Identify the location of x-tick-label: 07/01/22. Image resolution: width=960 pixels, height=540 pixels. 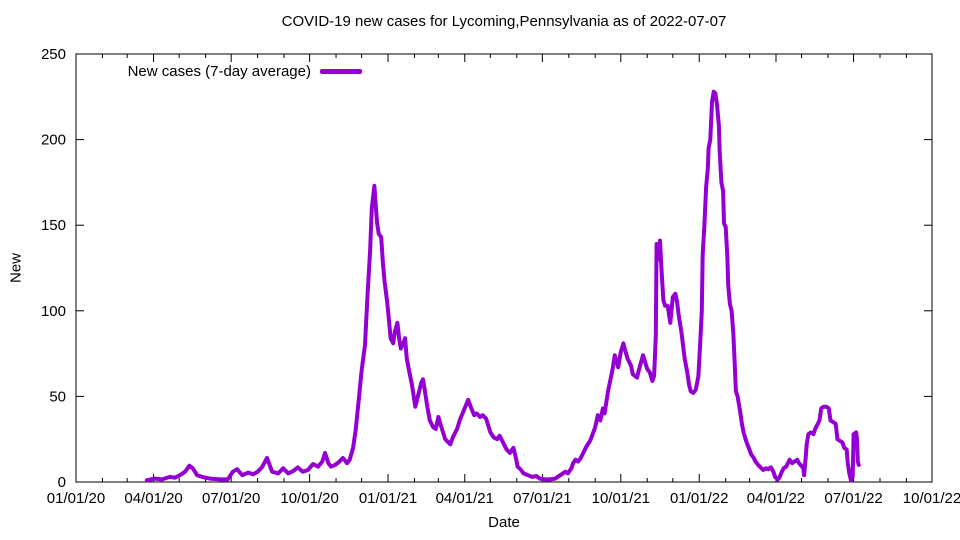
(853, 498).